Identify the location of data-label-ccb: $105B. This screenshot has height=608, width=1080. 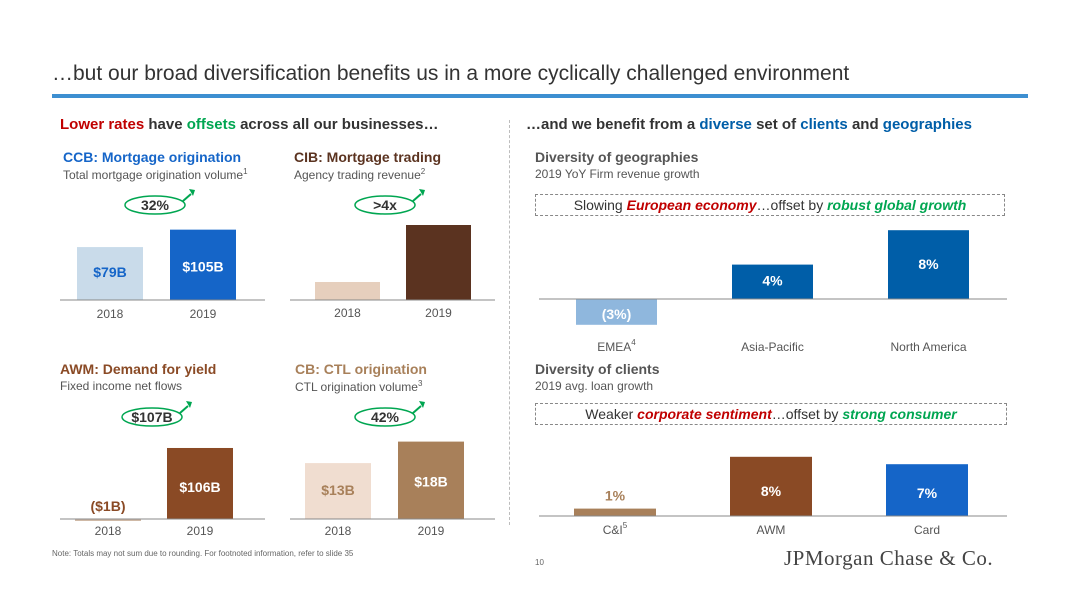
(202, 267).